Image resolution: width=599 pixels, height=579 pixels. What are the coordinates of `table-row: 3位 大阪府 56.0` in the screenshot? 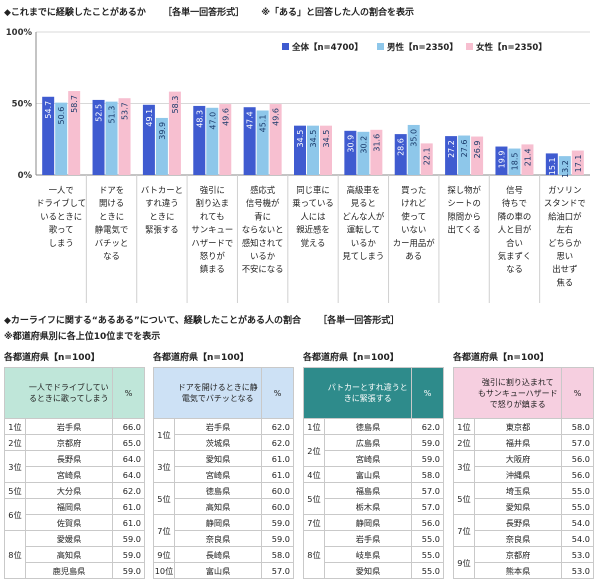 It's located at (523, 466).